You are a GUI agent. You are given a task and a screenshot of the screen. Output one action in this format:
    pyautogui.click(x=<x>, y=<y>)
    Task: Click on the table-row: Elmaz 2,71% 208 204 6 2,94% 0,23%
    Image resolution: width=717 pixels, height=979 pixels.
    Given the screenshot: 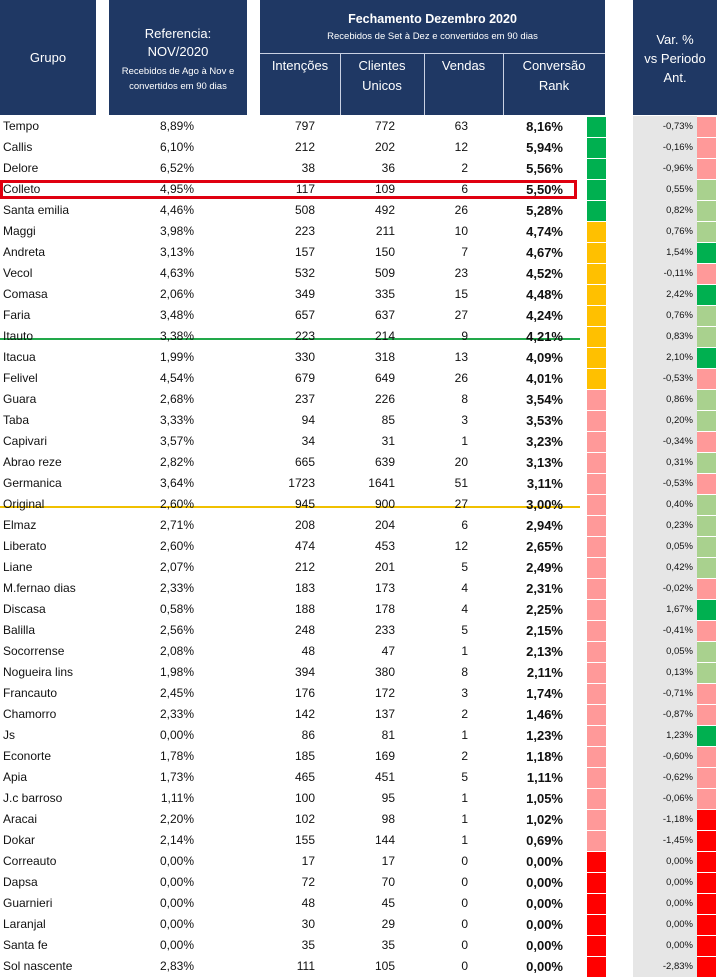 What is the action you would take?
    pyautogui.click(x=358, y=525)
    